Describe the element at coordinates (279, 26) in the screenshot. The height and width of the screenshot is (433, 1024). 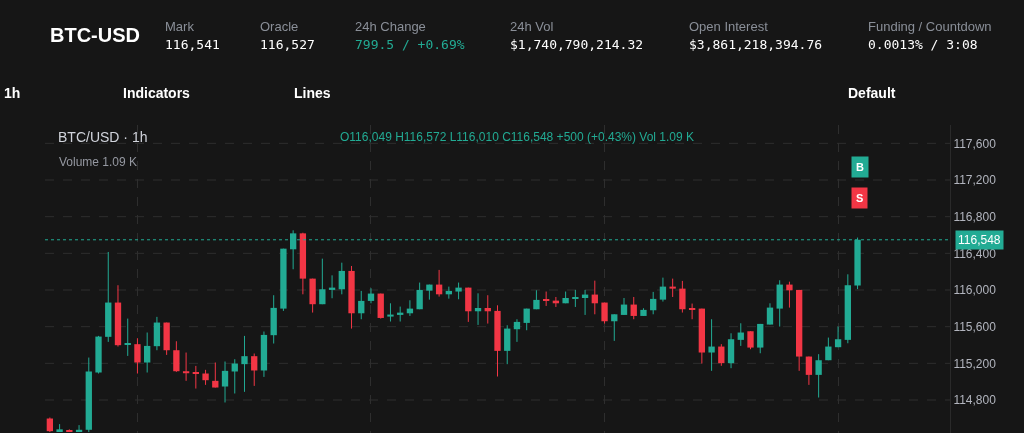
I see `text: Oracle` at that location.